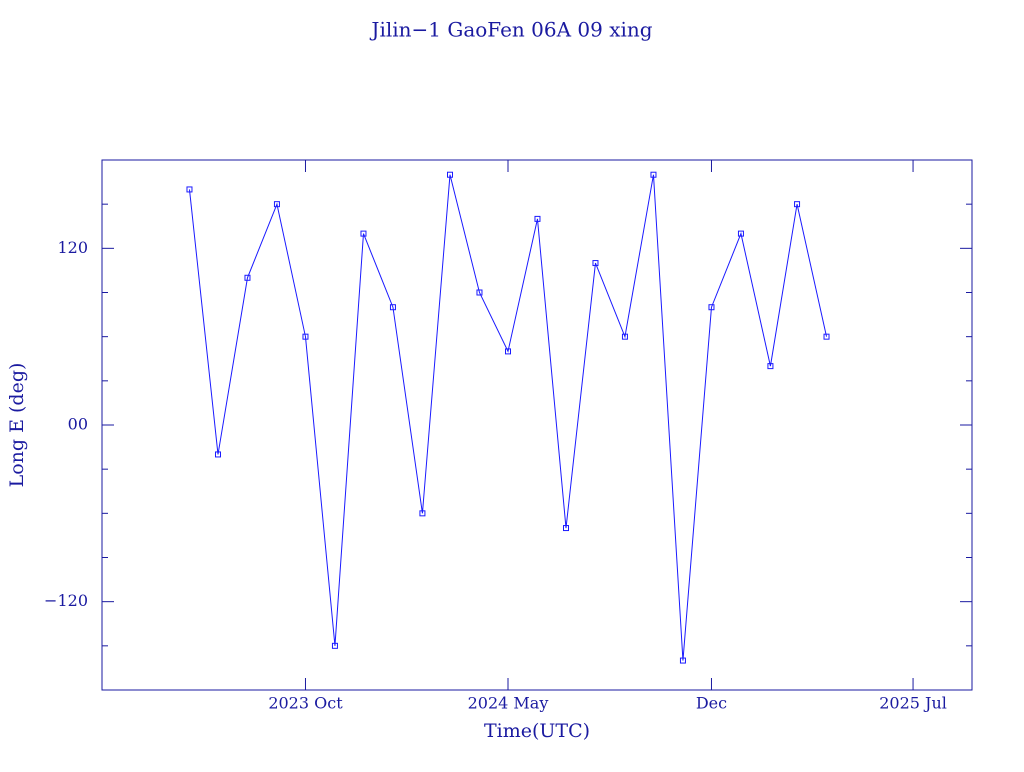 Image resolution: width=1024 pixels, height=772 pixels. I want to click on x-tick-label: 2025 Jul, so click(913, 703).